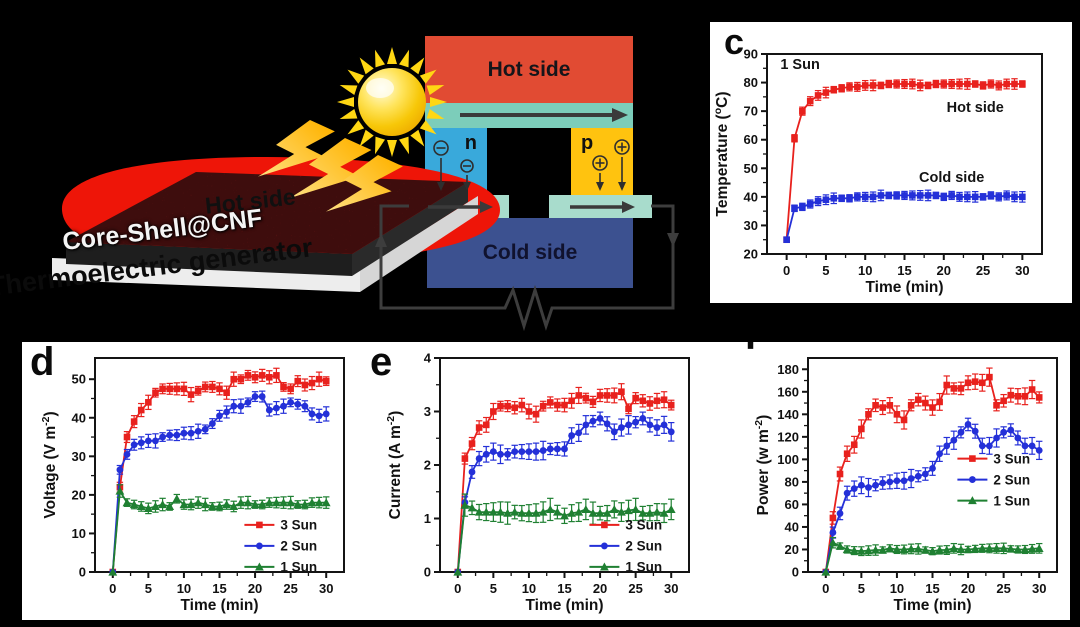 The height and width of the screenshot is (627, 1080). Describe the element at coordinates (381, 363) in the screenshot. I see `panel-label-e: e` at that location.